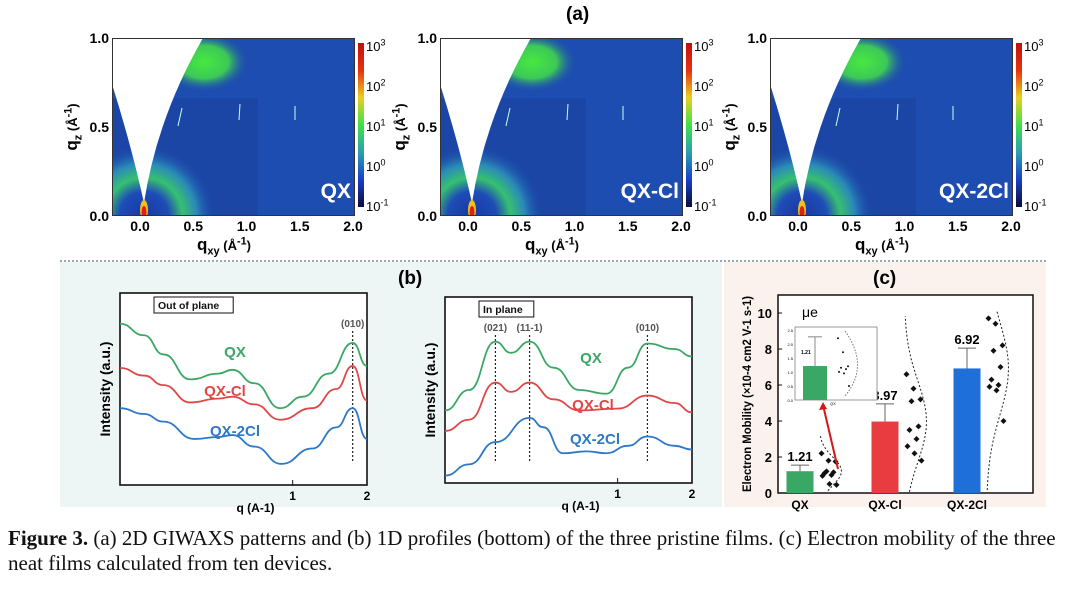 The width and height of the screenshot is (1067, 589). Describe the element at coordinates (973, 191) in the screenshot. I see `sample-label: QX-2Cl` at that location.